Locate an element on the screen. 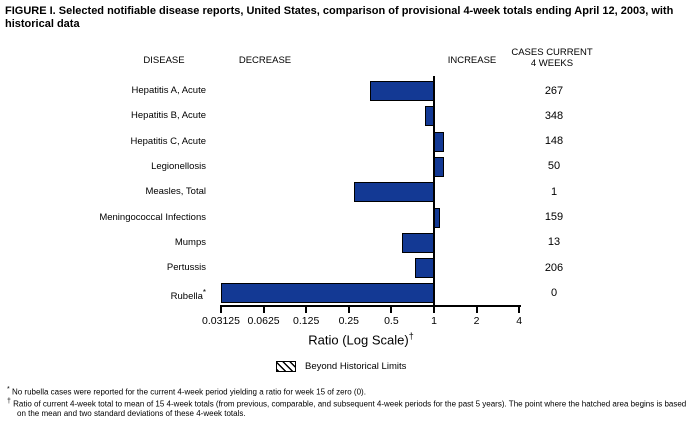 The width and height of the screenshot is (694, 424). axis-tick-label: 4 is located at coordinates (519, 321).